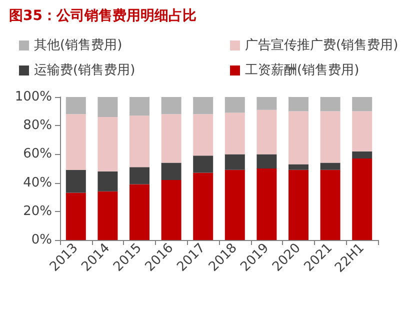 This screenshot has width=418, height=320. What do you see at coordinates (78, 45) in the screenshot?
I see `legend-label: 其他(销售费用)` at bounding box center [78, 45].